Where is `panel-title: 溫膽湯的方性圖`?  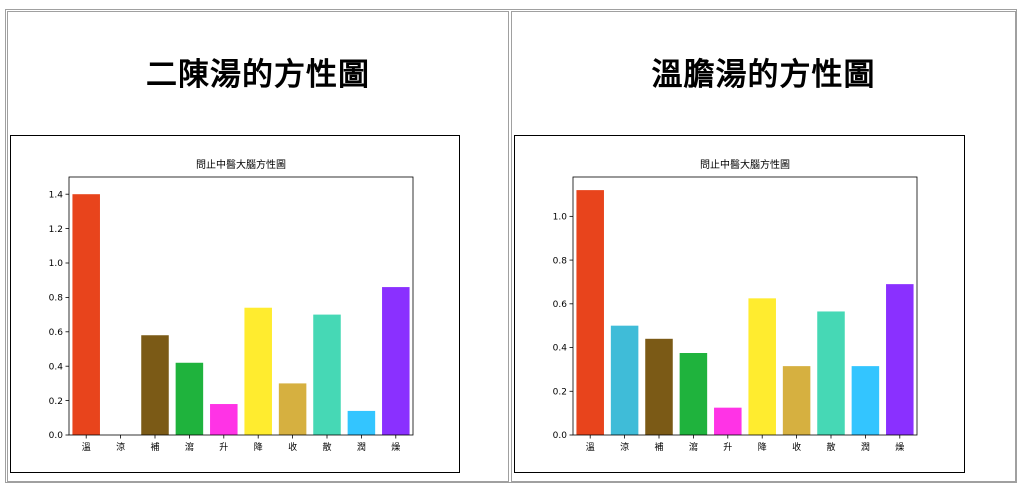
panel-title: 溫膽湯的方性圖 is located at coordinates (763, 75).